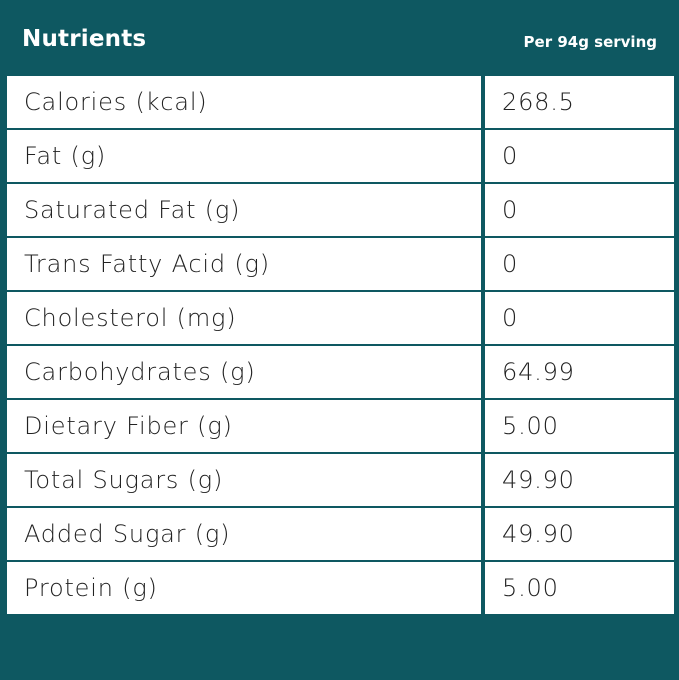 The height and width of the screenshot is (680, 679). Describe the element at coordinates (244, 588) in the screenshot. I see `nutrient-name: Protein (g)` at that location.